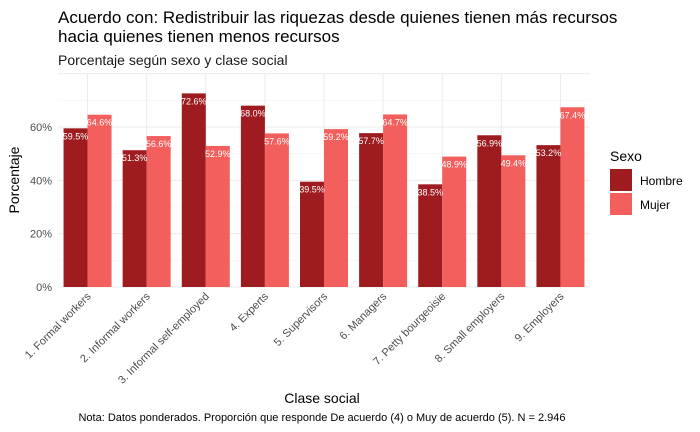  I want to click on x-tick-label: 6. Managers, so click(364, 316).